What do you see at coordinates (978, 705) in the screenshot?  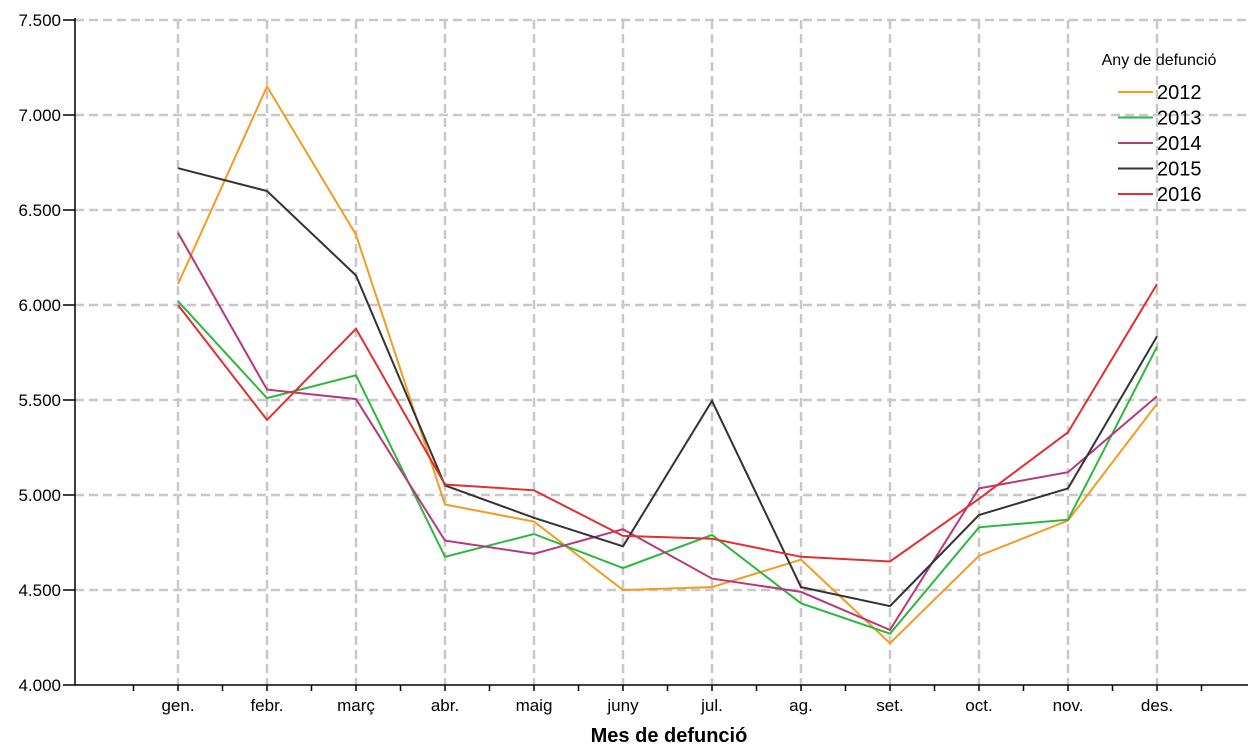 I see `x-tick-label: oct.` at bounding box center [978, 705].